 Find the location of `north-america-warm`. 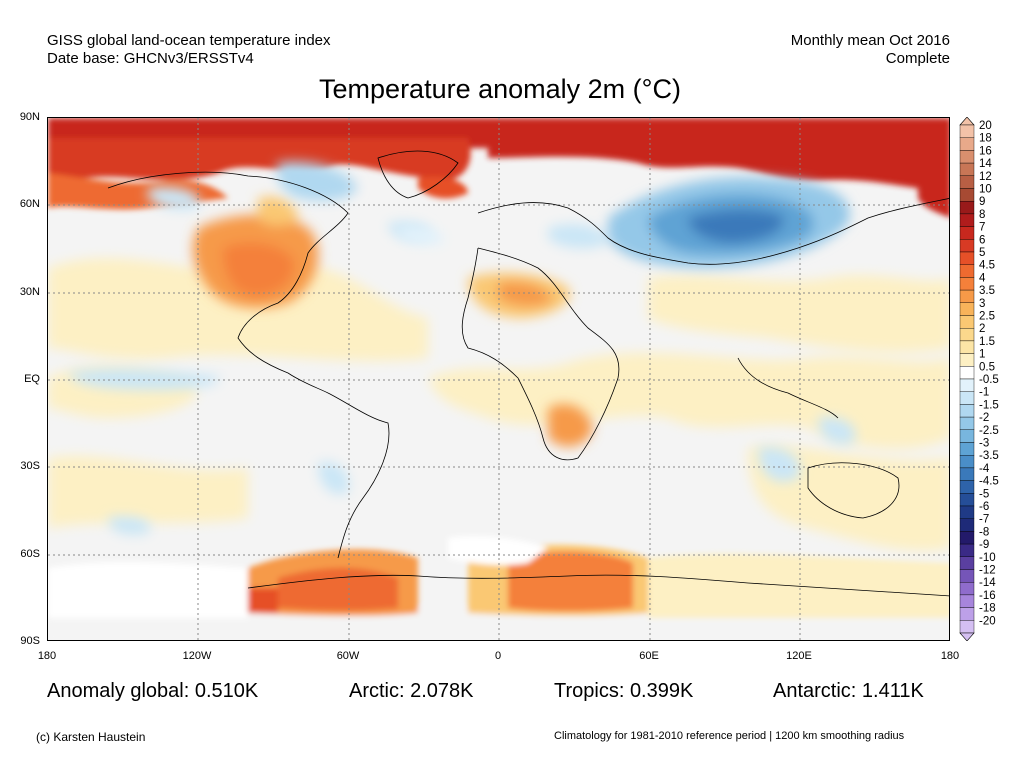

north-america-warm is located at coordinates (255, 252).